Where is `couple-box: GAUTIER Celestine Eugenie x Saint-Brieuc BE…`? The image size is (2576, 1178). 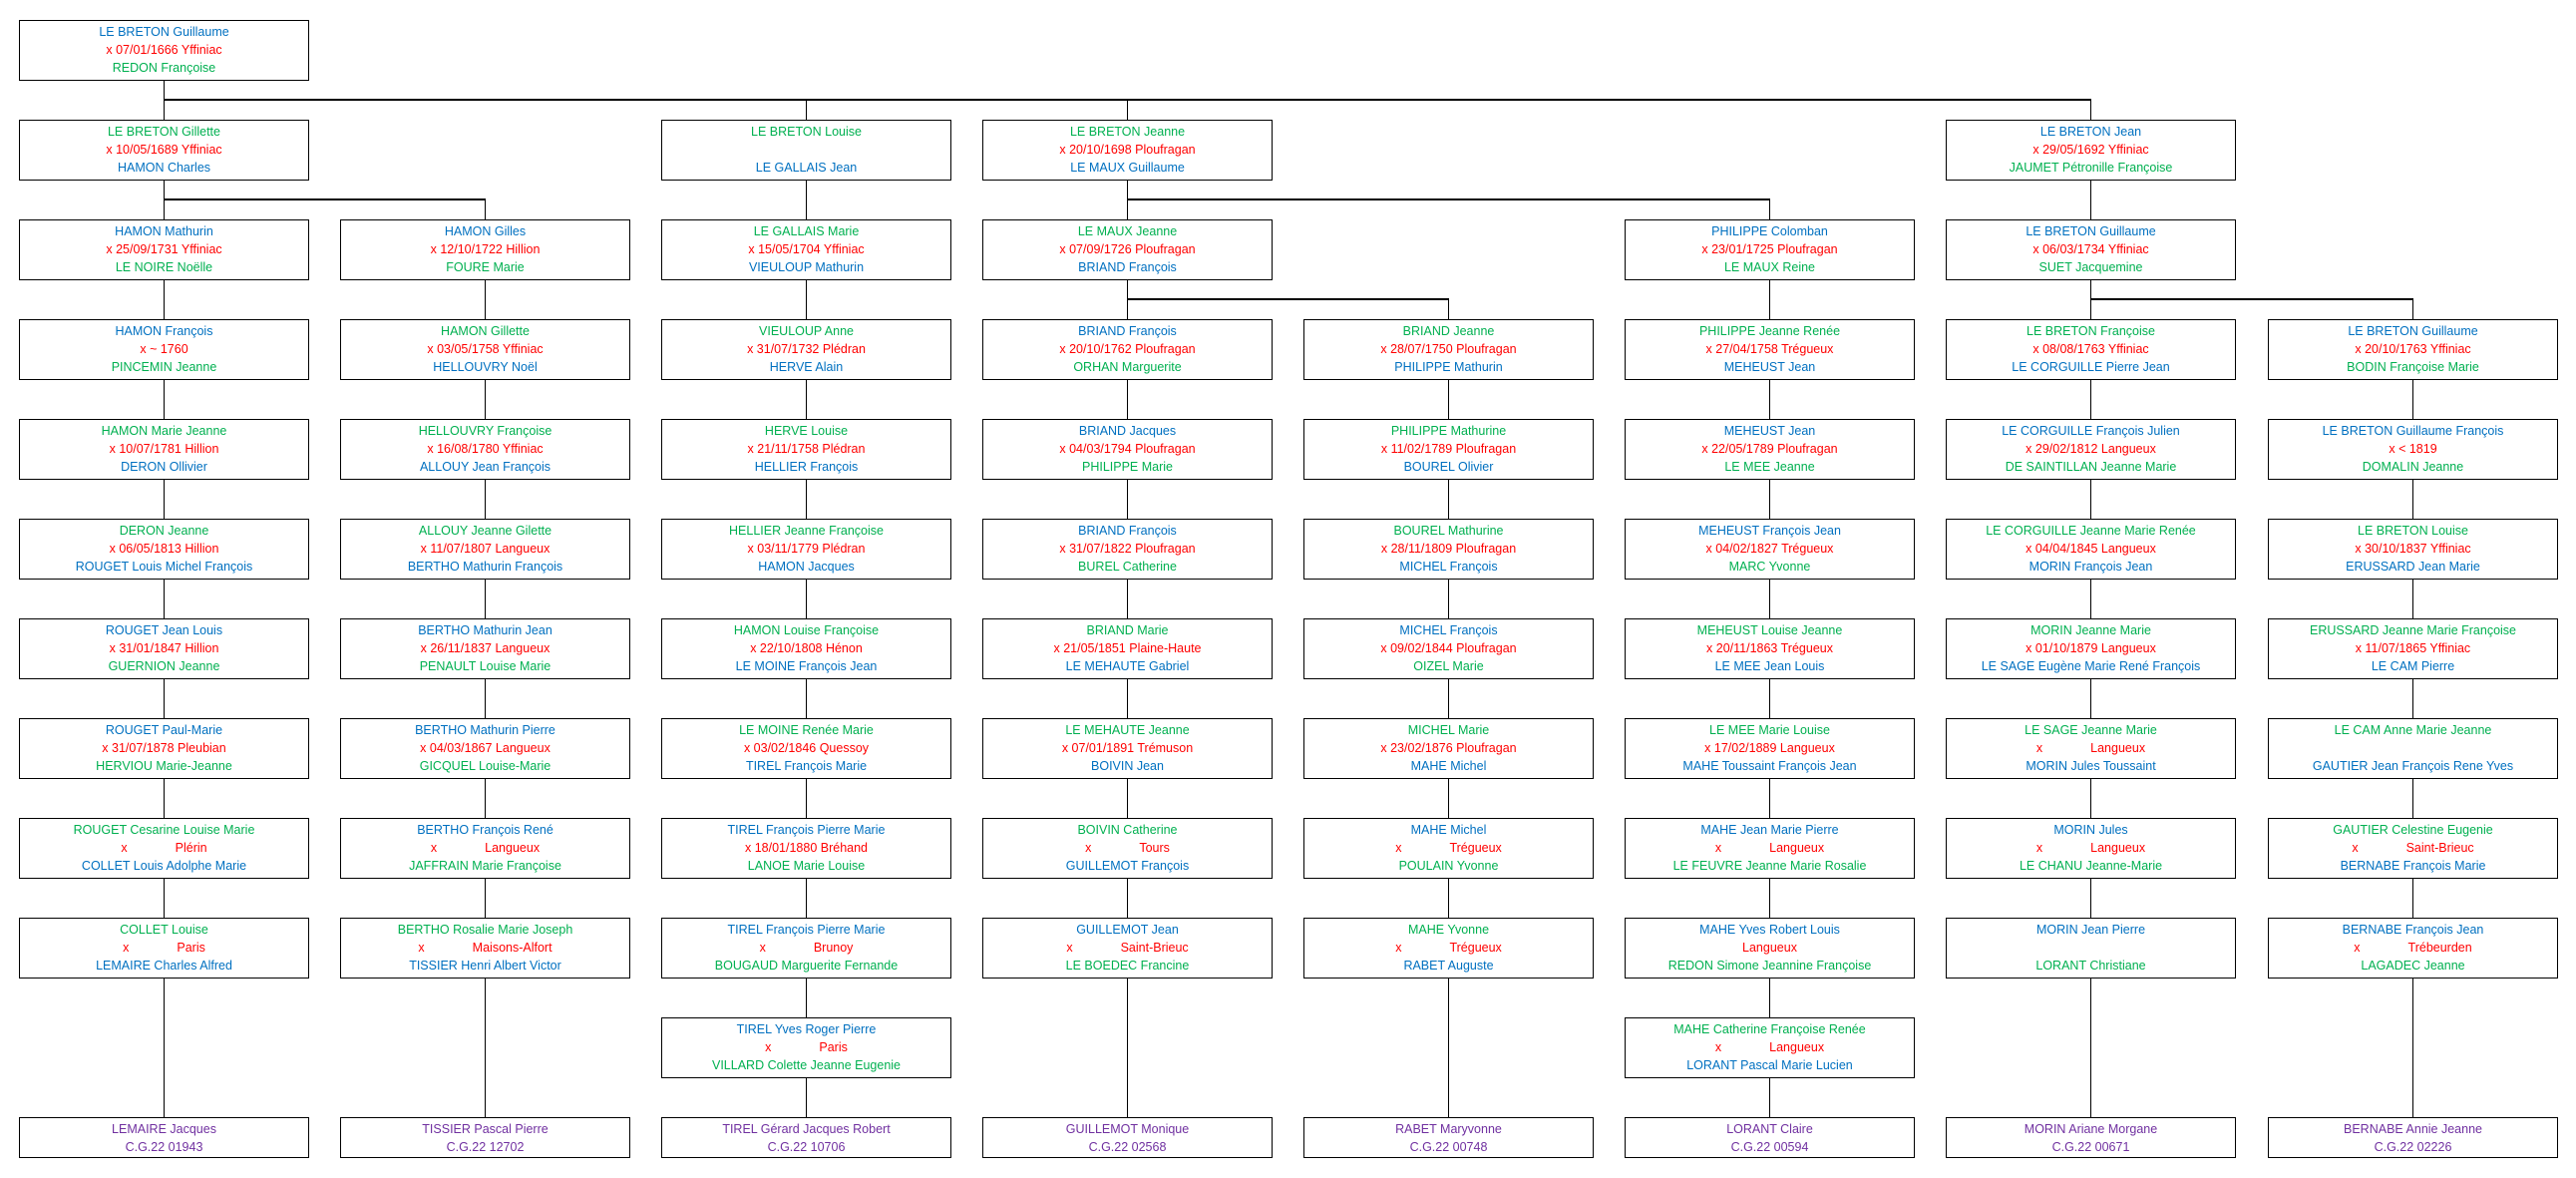 couple-box: GAUTIER Celestine Eugenie x Saint-Brieuc BE… is located at coordinates (2413, 849).